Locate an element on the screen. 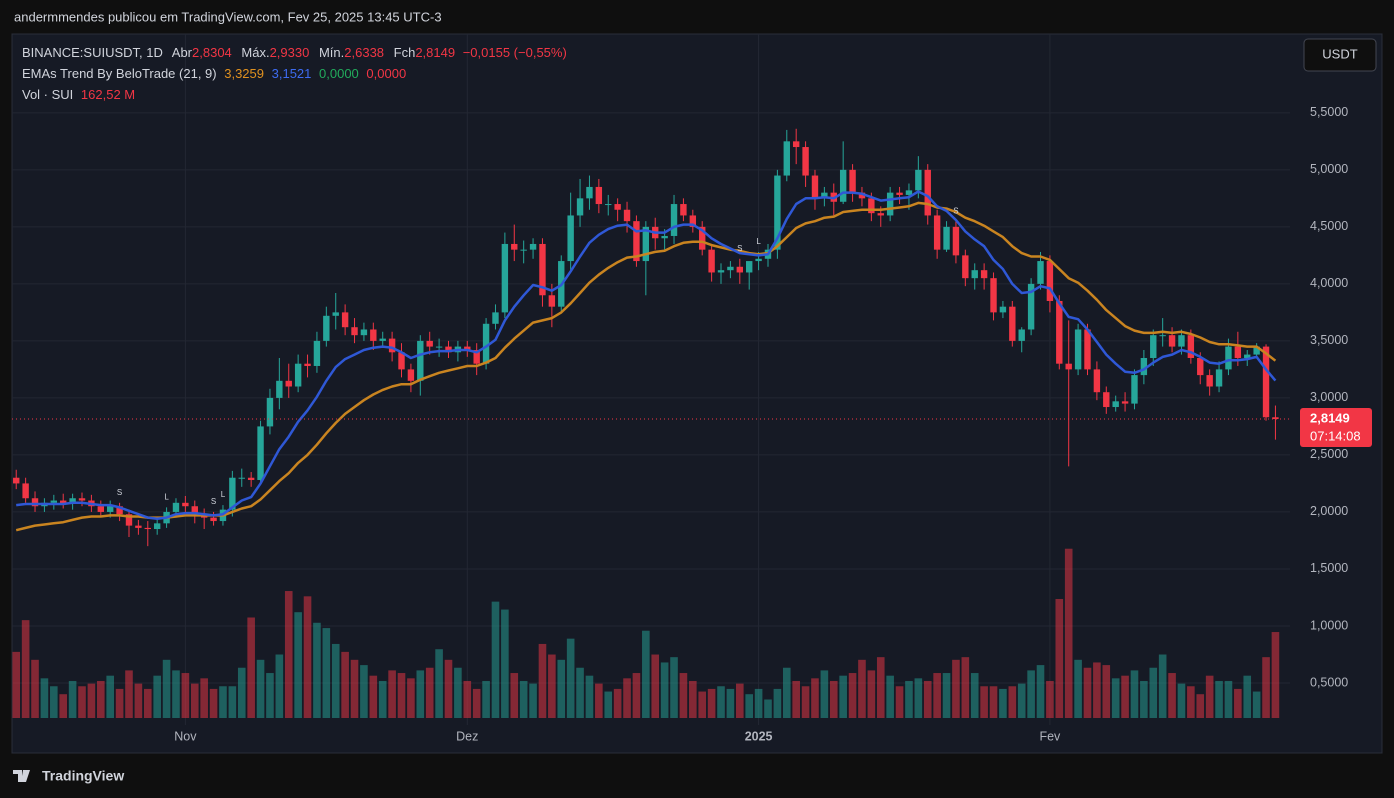 This screenshot has height=798, width=1394. currency-button is located at coordinates (1340, 55).